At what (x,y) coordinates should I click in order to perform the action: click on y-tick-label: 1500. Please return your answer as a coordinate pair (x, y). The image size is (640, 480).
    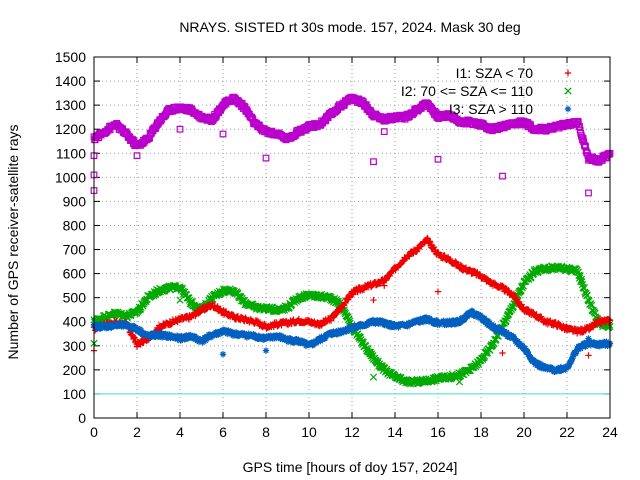
    Looking at the image, I should click on (70, 57).